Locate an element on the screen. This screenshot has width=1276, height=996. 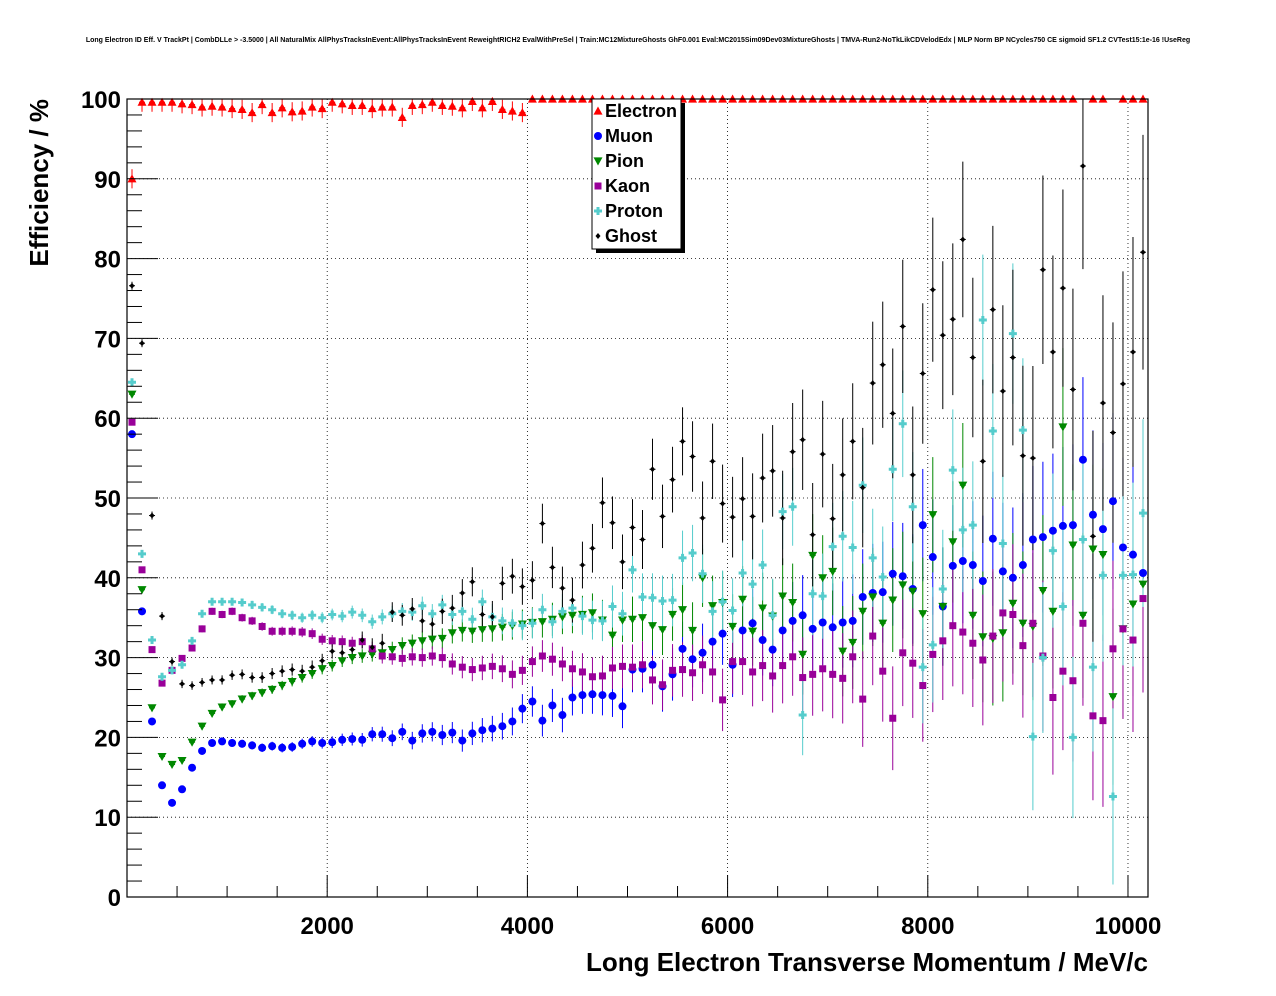
x-tick-label: 8000 is located at coordinates (927, 926).